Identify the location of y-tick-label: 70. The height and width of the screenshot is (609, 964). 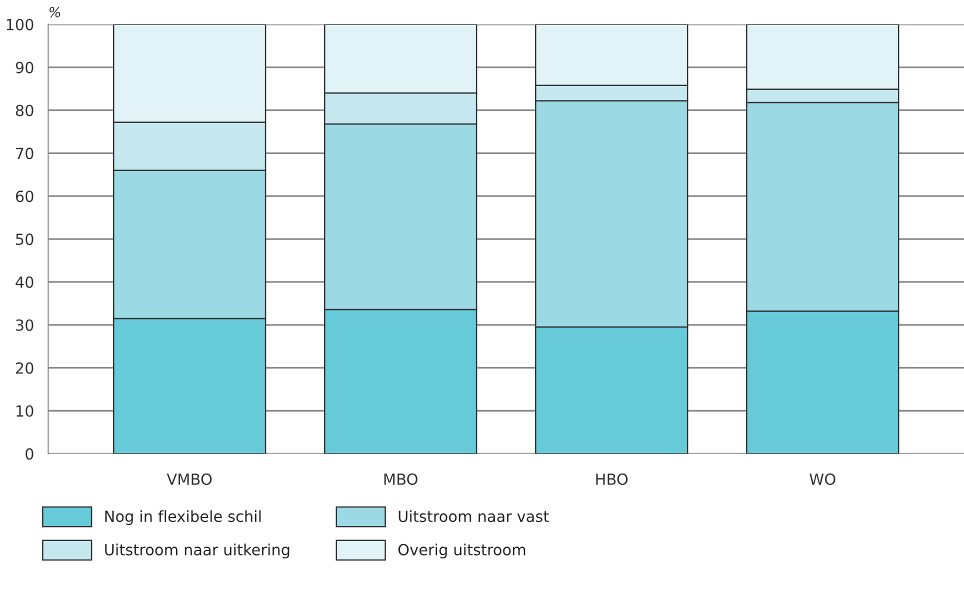
(25, 154).